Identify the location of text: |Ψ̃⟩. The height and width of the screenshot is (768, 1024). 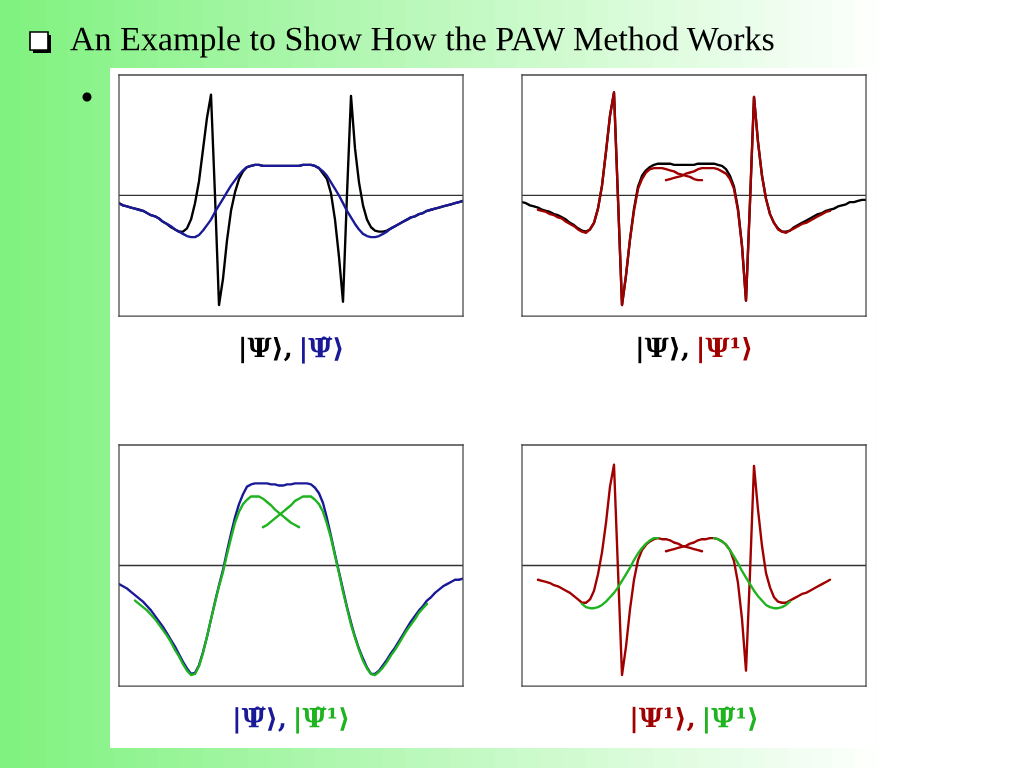
(322, 350).